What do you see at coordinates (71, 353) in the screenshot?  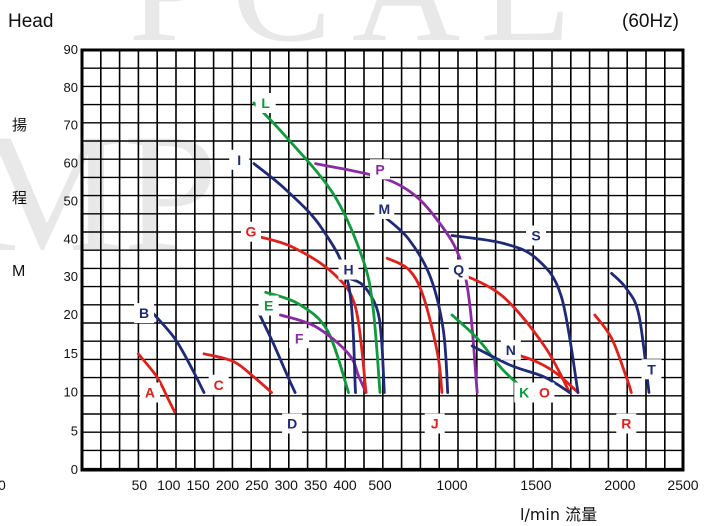 I see `y-tick-label: 15` at bounding box center [71, 353].